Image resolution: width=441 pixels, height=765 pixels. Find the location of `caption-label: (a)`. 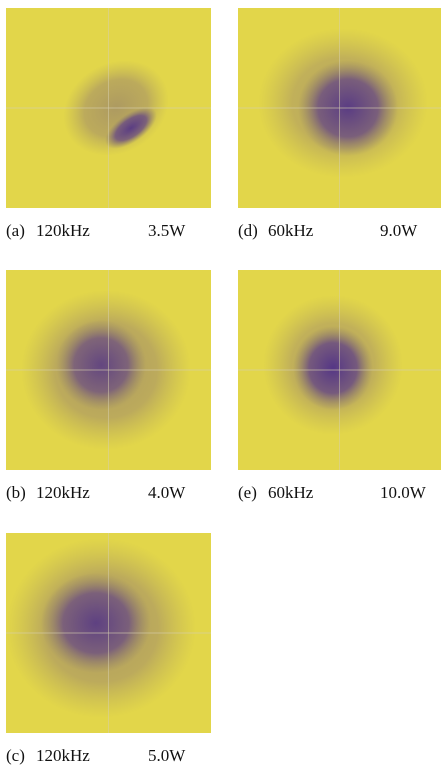

caption-label: (a) is located at coordinates (15, 230).